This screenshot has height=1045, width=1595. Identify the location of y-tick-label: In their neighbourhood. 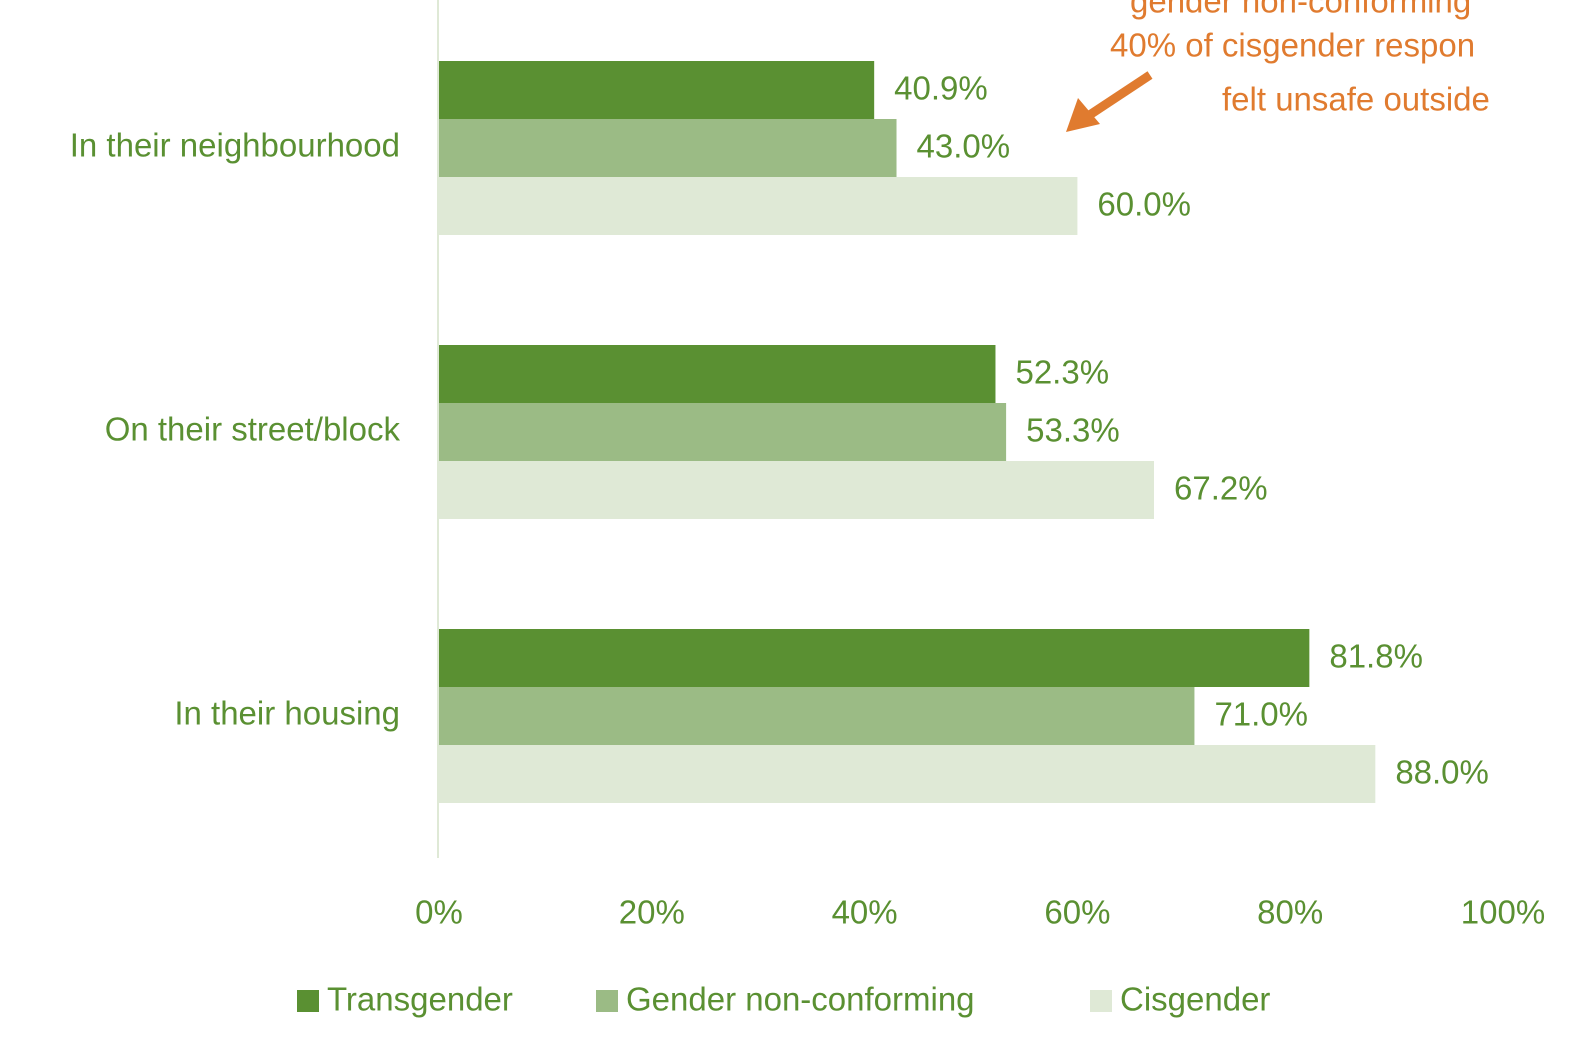
(235, 145).